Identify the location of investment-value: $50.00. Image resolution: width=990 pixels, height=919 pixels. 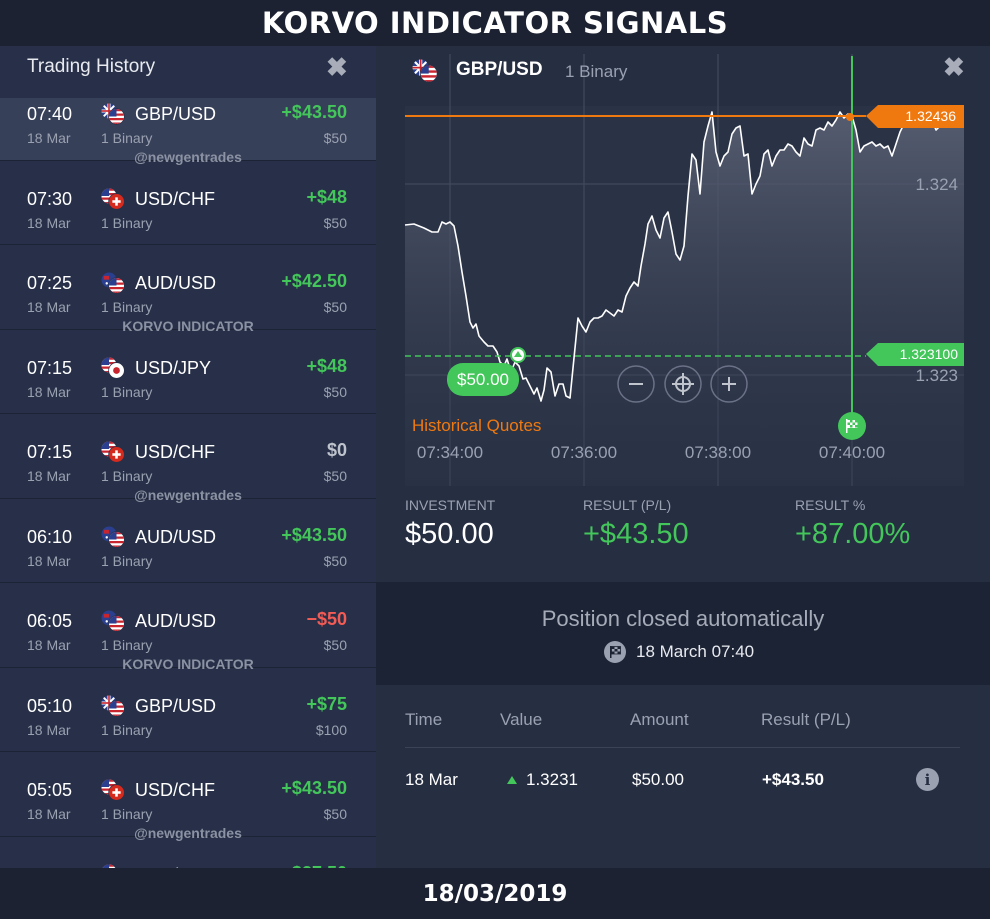
(449, 534).